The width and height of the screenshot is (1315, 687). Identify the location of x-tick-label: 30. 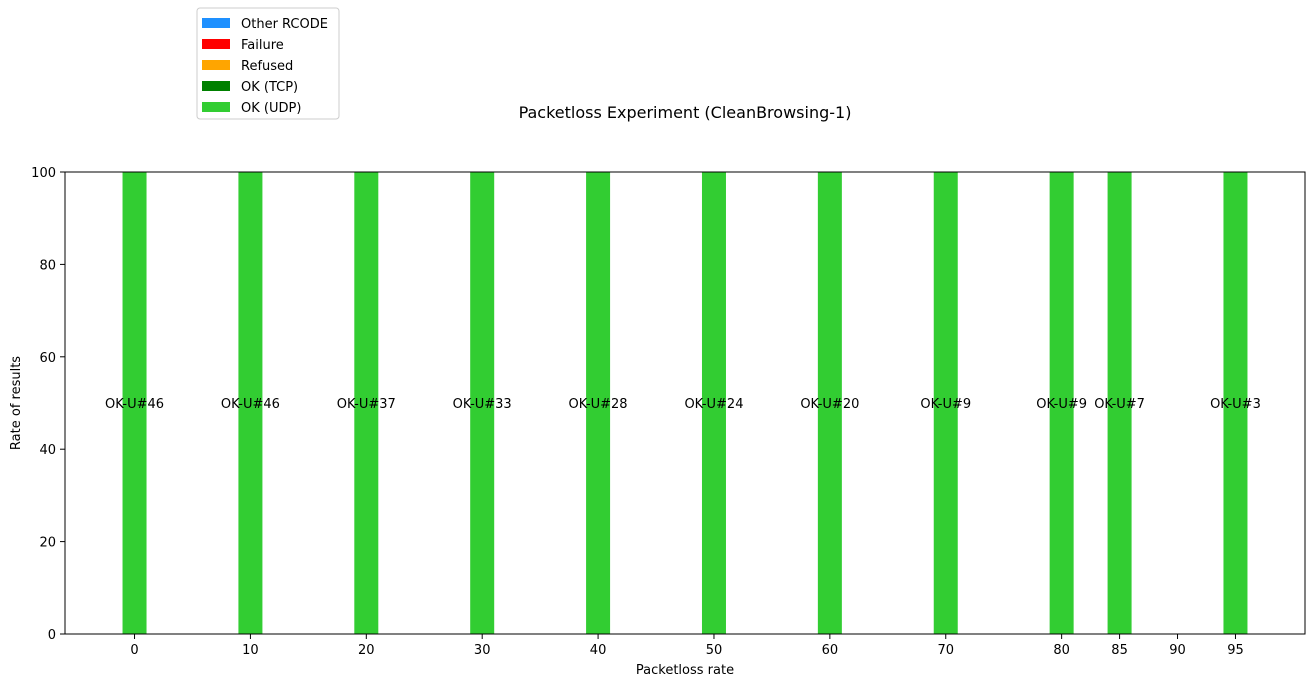
(482, 650).